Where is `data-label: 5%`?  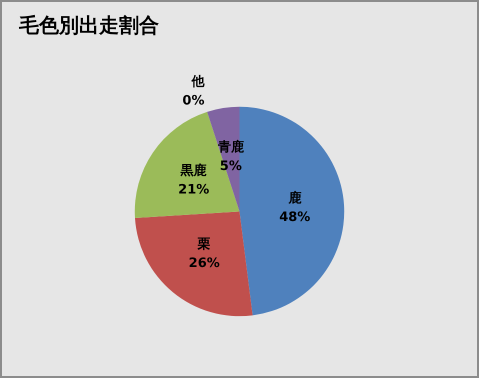 data-label: 5% is located at coordinates (231, 166).